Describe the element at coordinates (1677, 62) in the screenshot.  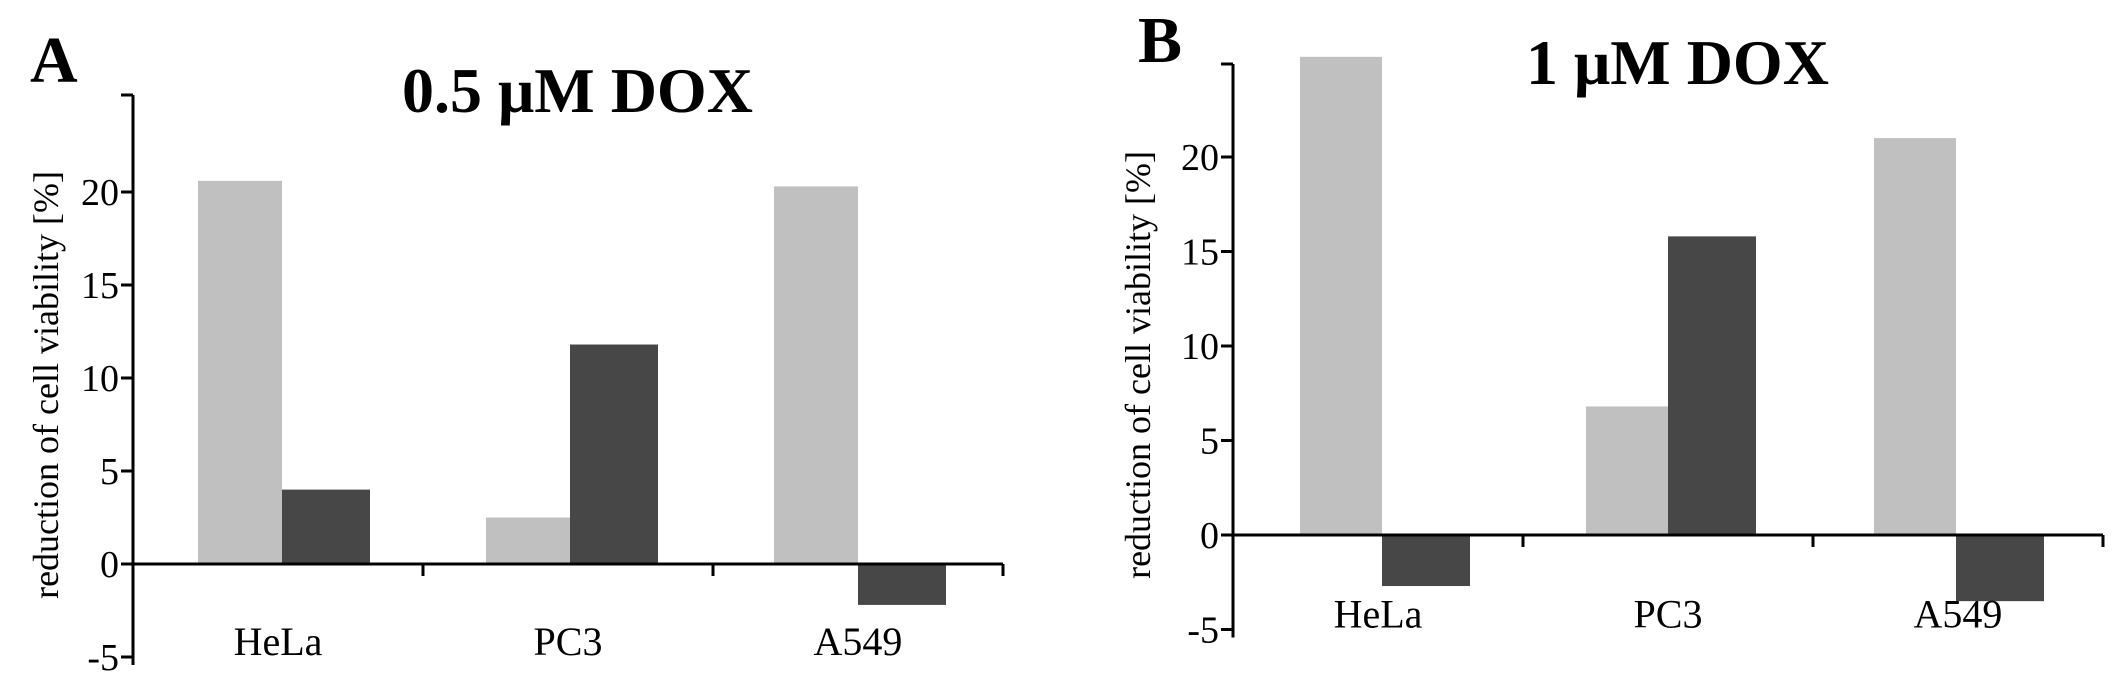
I see `panel-b-title: 1 μM DOX` at that location.